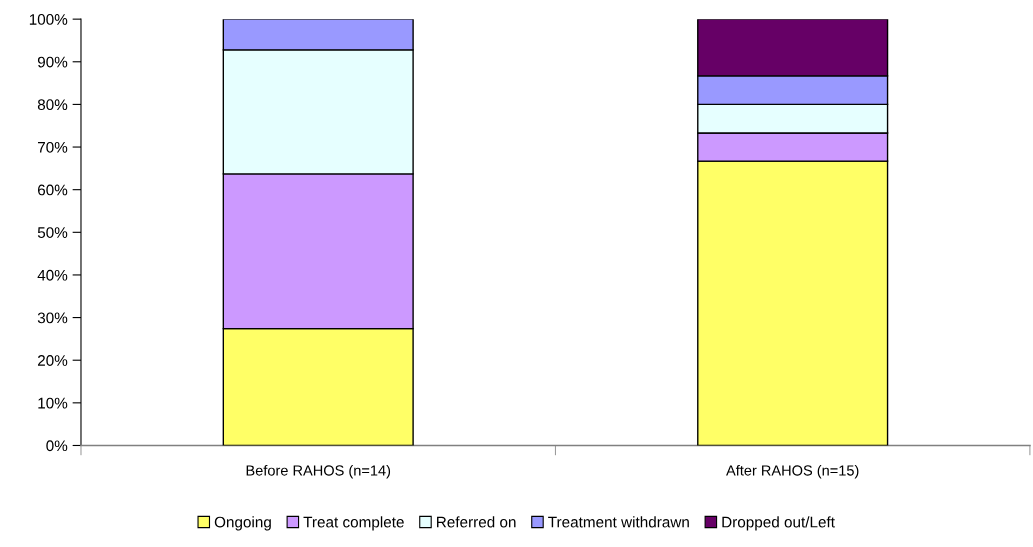  What do you see at coordinates (52, 360) in the screenshot?
I see `y-tick-label: 20%` at bounding box center [52, 360].